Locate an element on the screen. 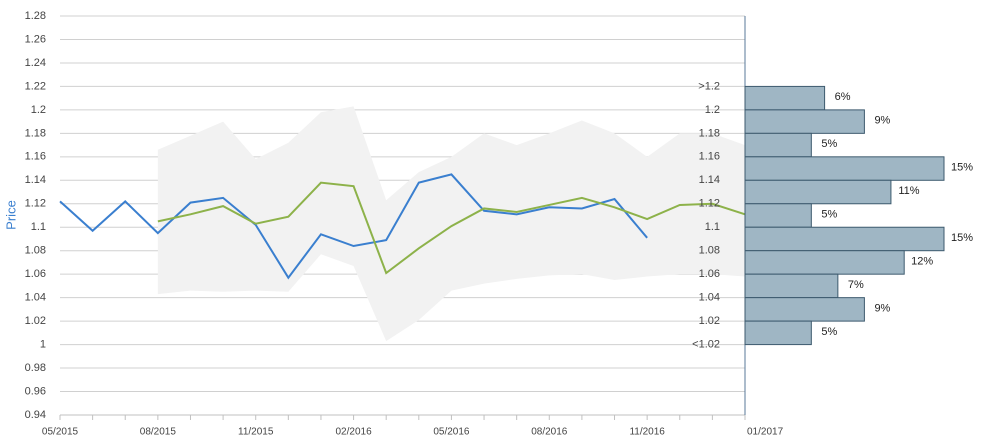 The image size is (986, 443). y-axis-title: Price is located at coordinates (10, 215).